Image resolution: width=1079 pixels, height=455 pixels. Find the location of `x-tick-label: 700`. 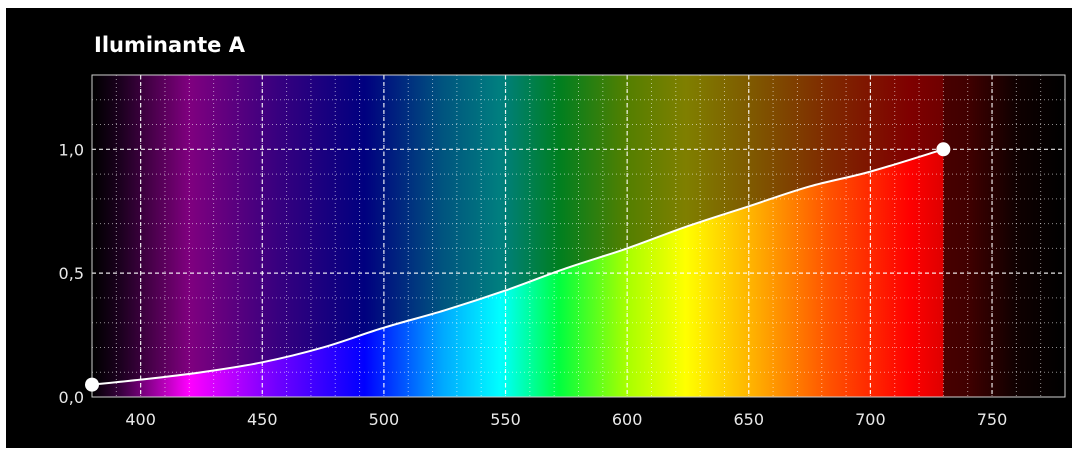

x-tick-label: 700 is located at coordinates (870, 419).